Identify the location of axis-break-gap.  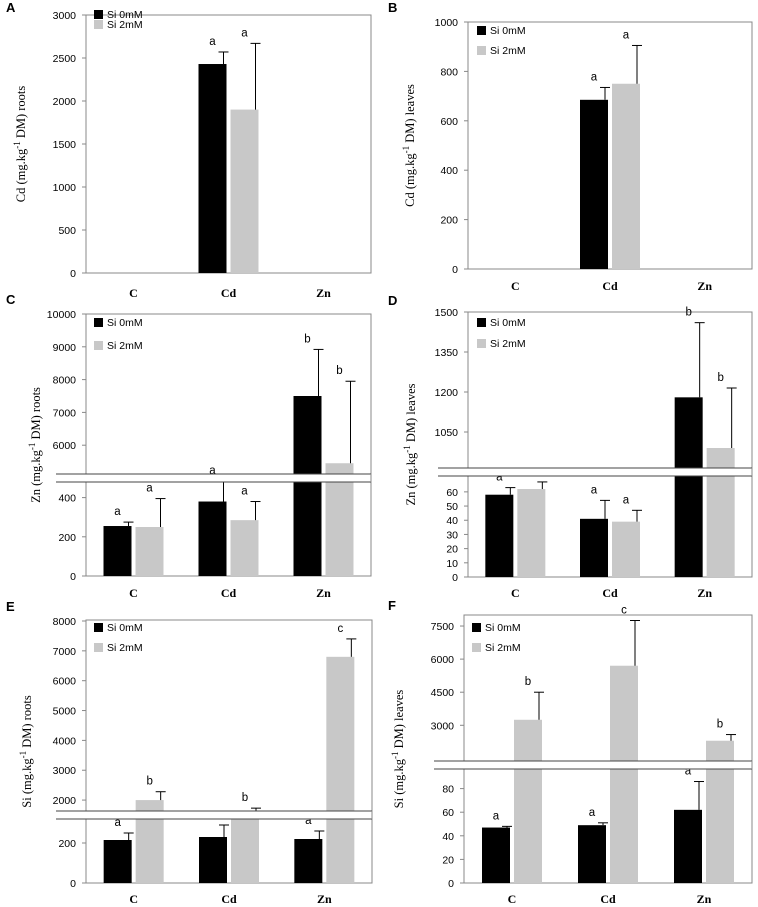
(213, 478).